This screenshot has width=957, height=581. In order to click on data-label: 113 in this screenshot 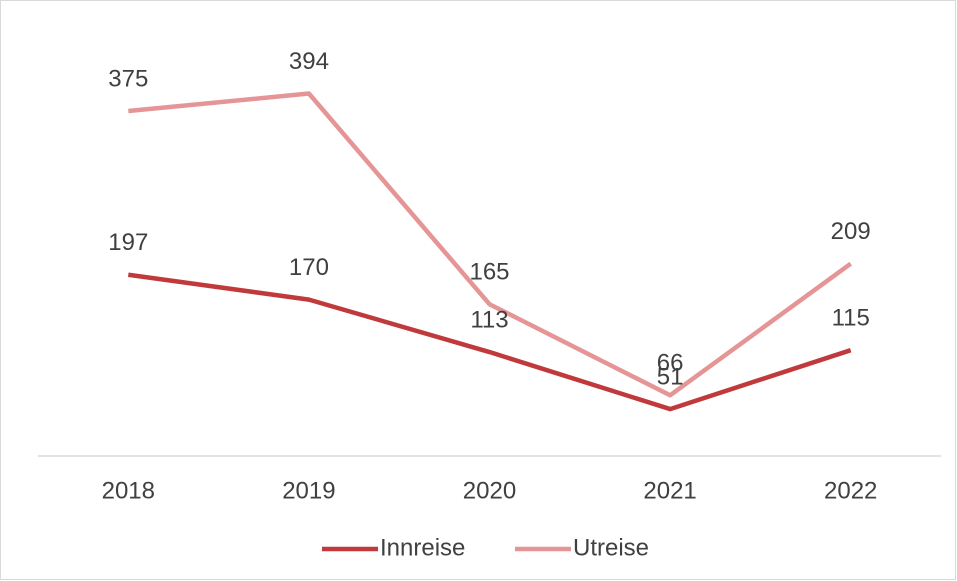, I will do `click(489, 319)`.